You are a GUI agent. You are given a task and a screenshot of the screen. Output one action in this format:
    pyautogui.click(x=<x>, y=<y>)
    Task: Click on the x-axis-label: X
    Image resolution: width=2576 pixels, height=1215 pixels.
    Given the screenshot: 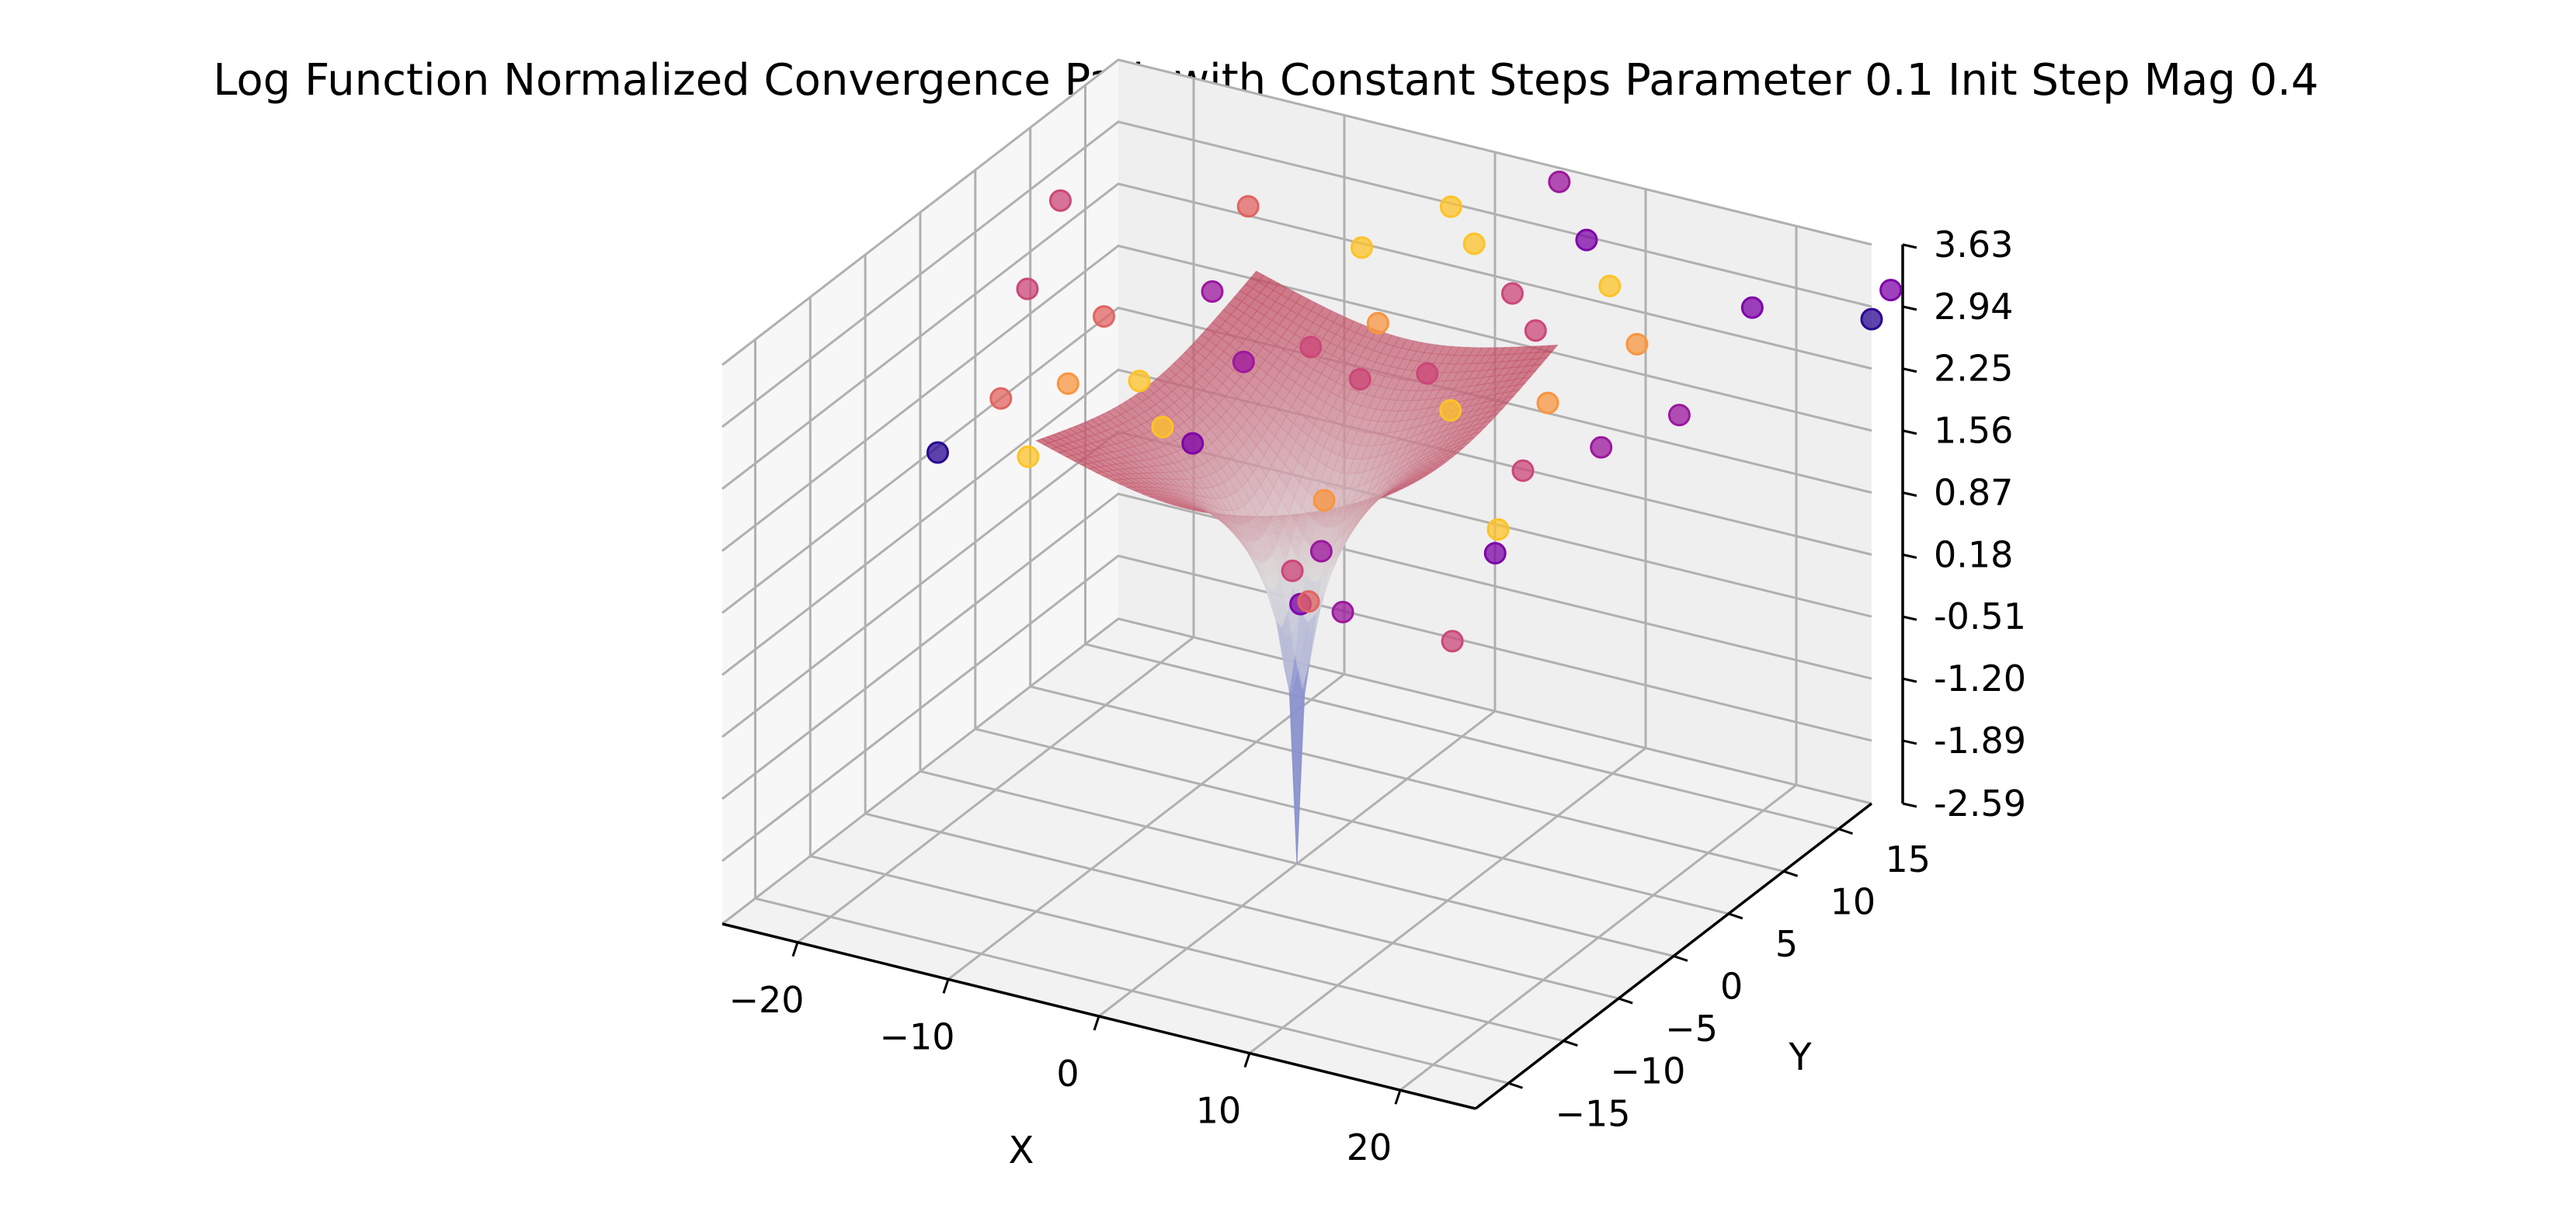 What is the action you would take?
    pyautogui.click(x=1021, y=1150)
    